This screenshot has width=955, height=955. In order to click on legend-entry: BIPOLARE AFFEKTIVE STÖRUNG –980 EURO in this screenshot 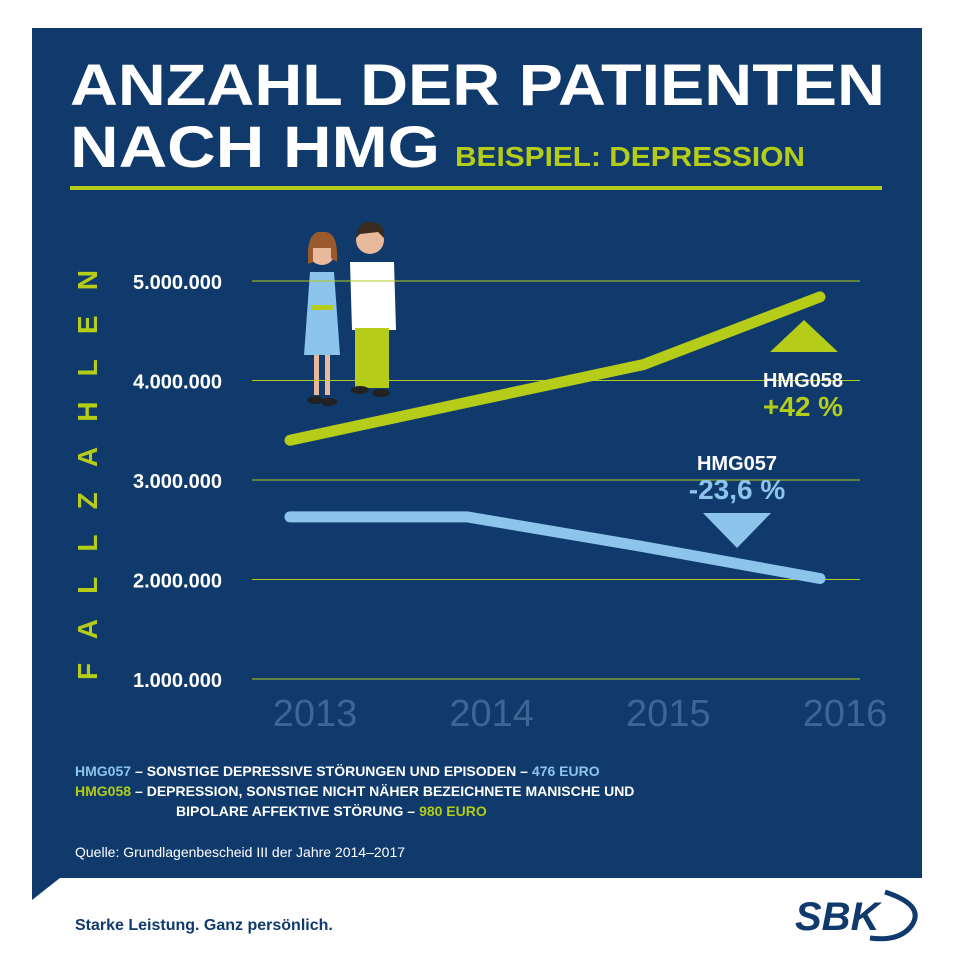, I will do `click(331, 811)`.